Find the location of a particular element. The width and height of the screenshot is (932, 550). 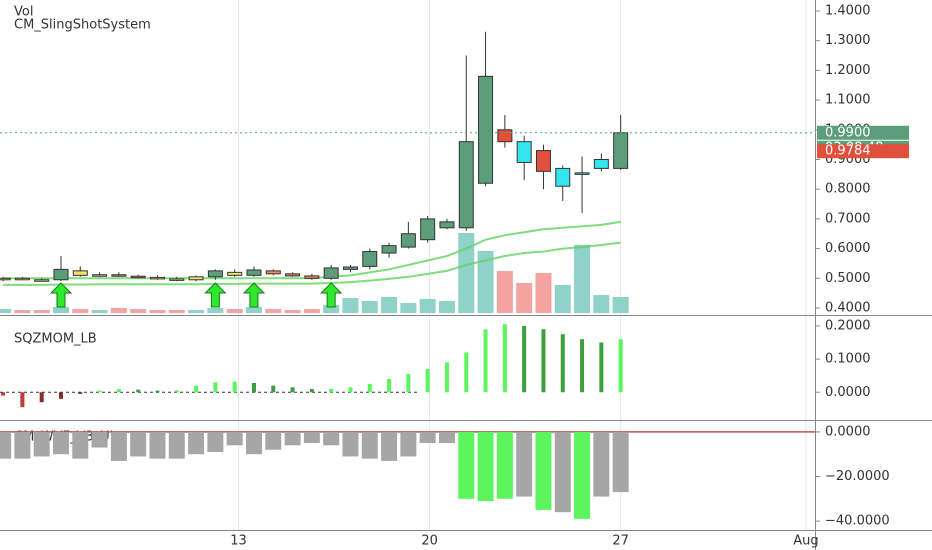

y-tick-label: 1.1000 is located at coordinates (848, 100).